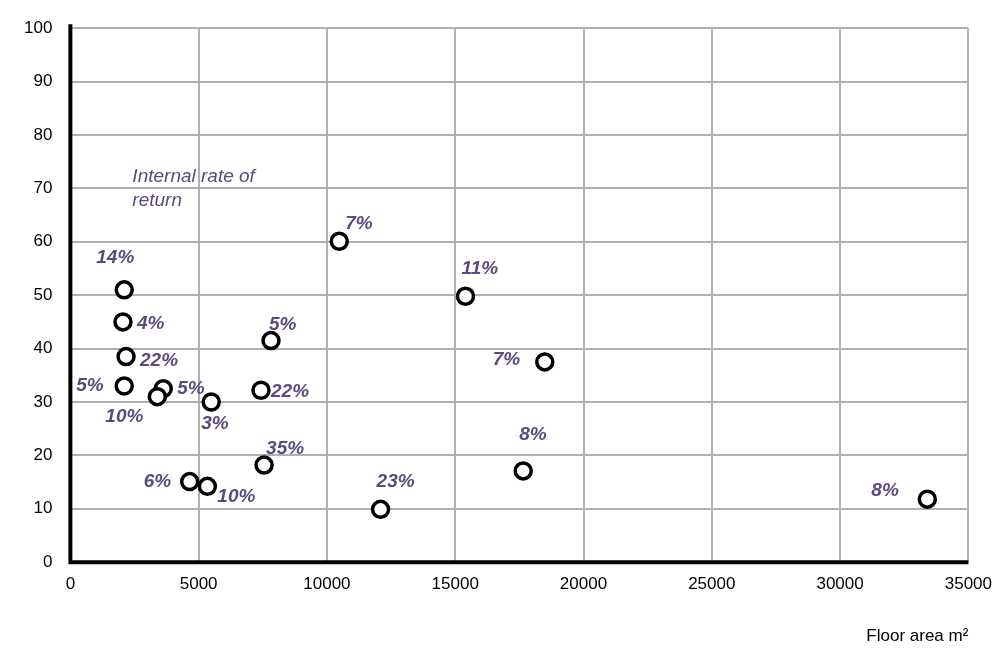  Describe the element at coordinates (968, 584) in the screenshot. I see `x-tick-label: 35000` at that location.